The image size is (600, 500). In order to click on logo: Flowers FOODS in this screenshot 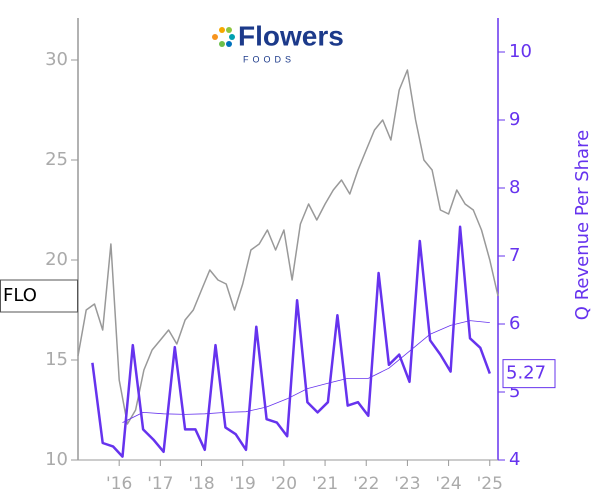, I will do `click(278, 42)`.